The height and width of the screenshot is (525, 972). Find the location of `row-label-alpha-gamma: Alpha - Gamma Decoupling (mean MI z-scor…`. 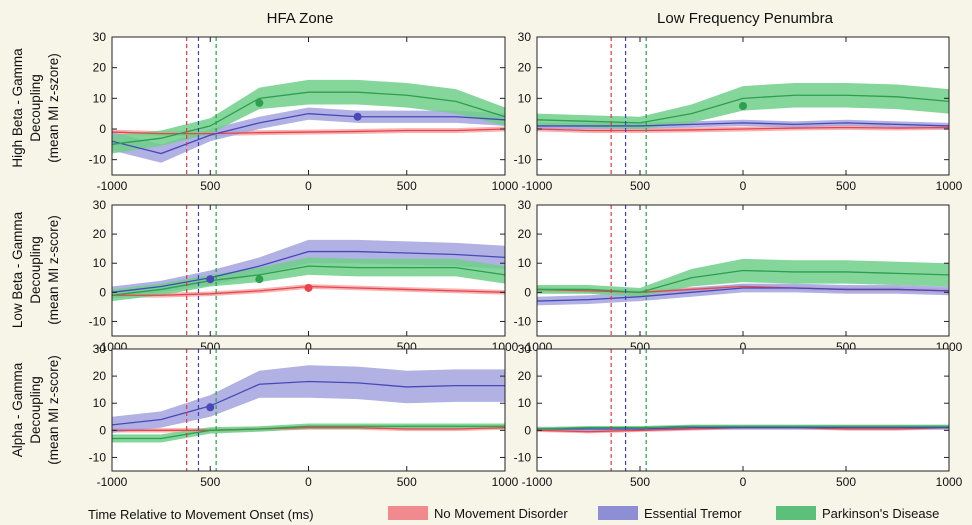

row-label-alpha-gamma: Alpha - Gamma Decoupling (mean MI z-scor… is located at coordinates (35, 410).